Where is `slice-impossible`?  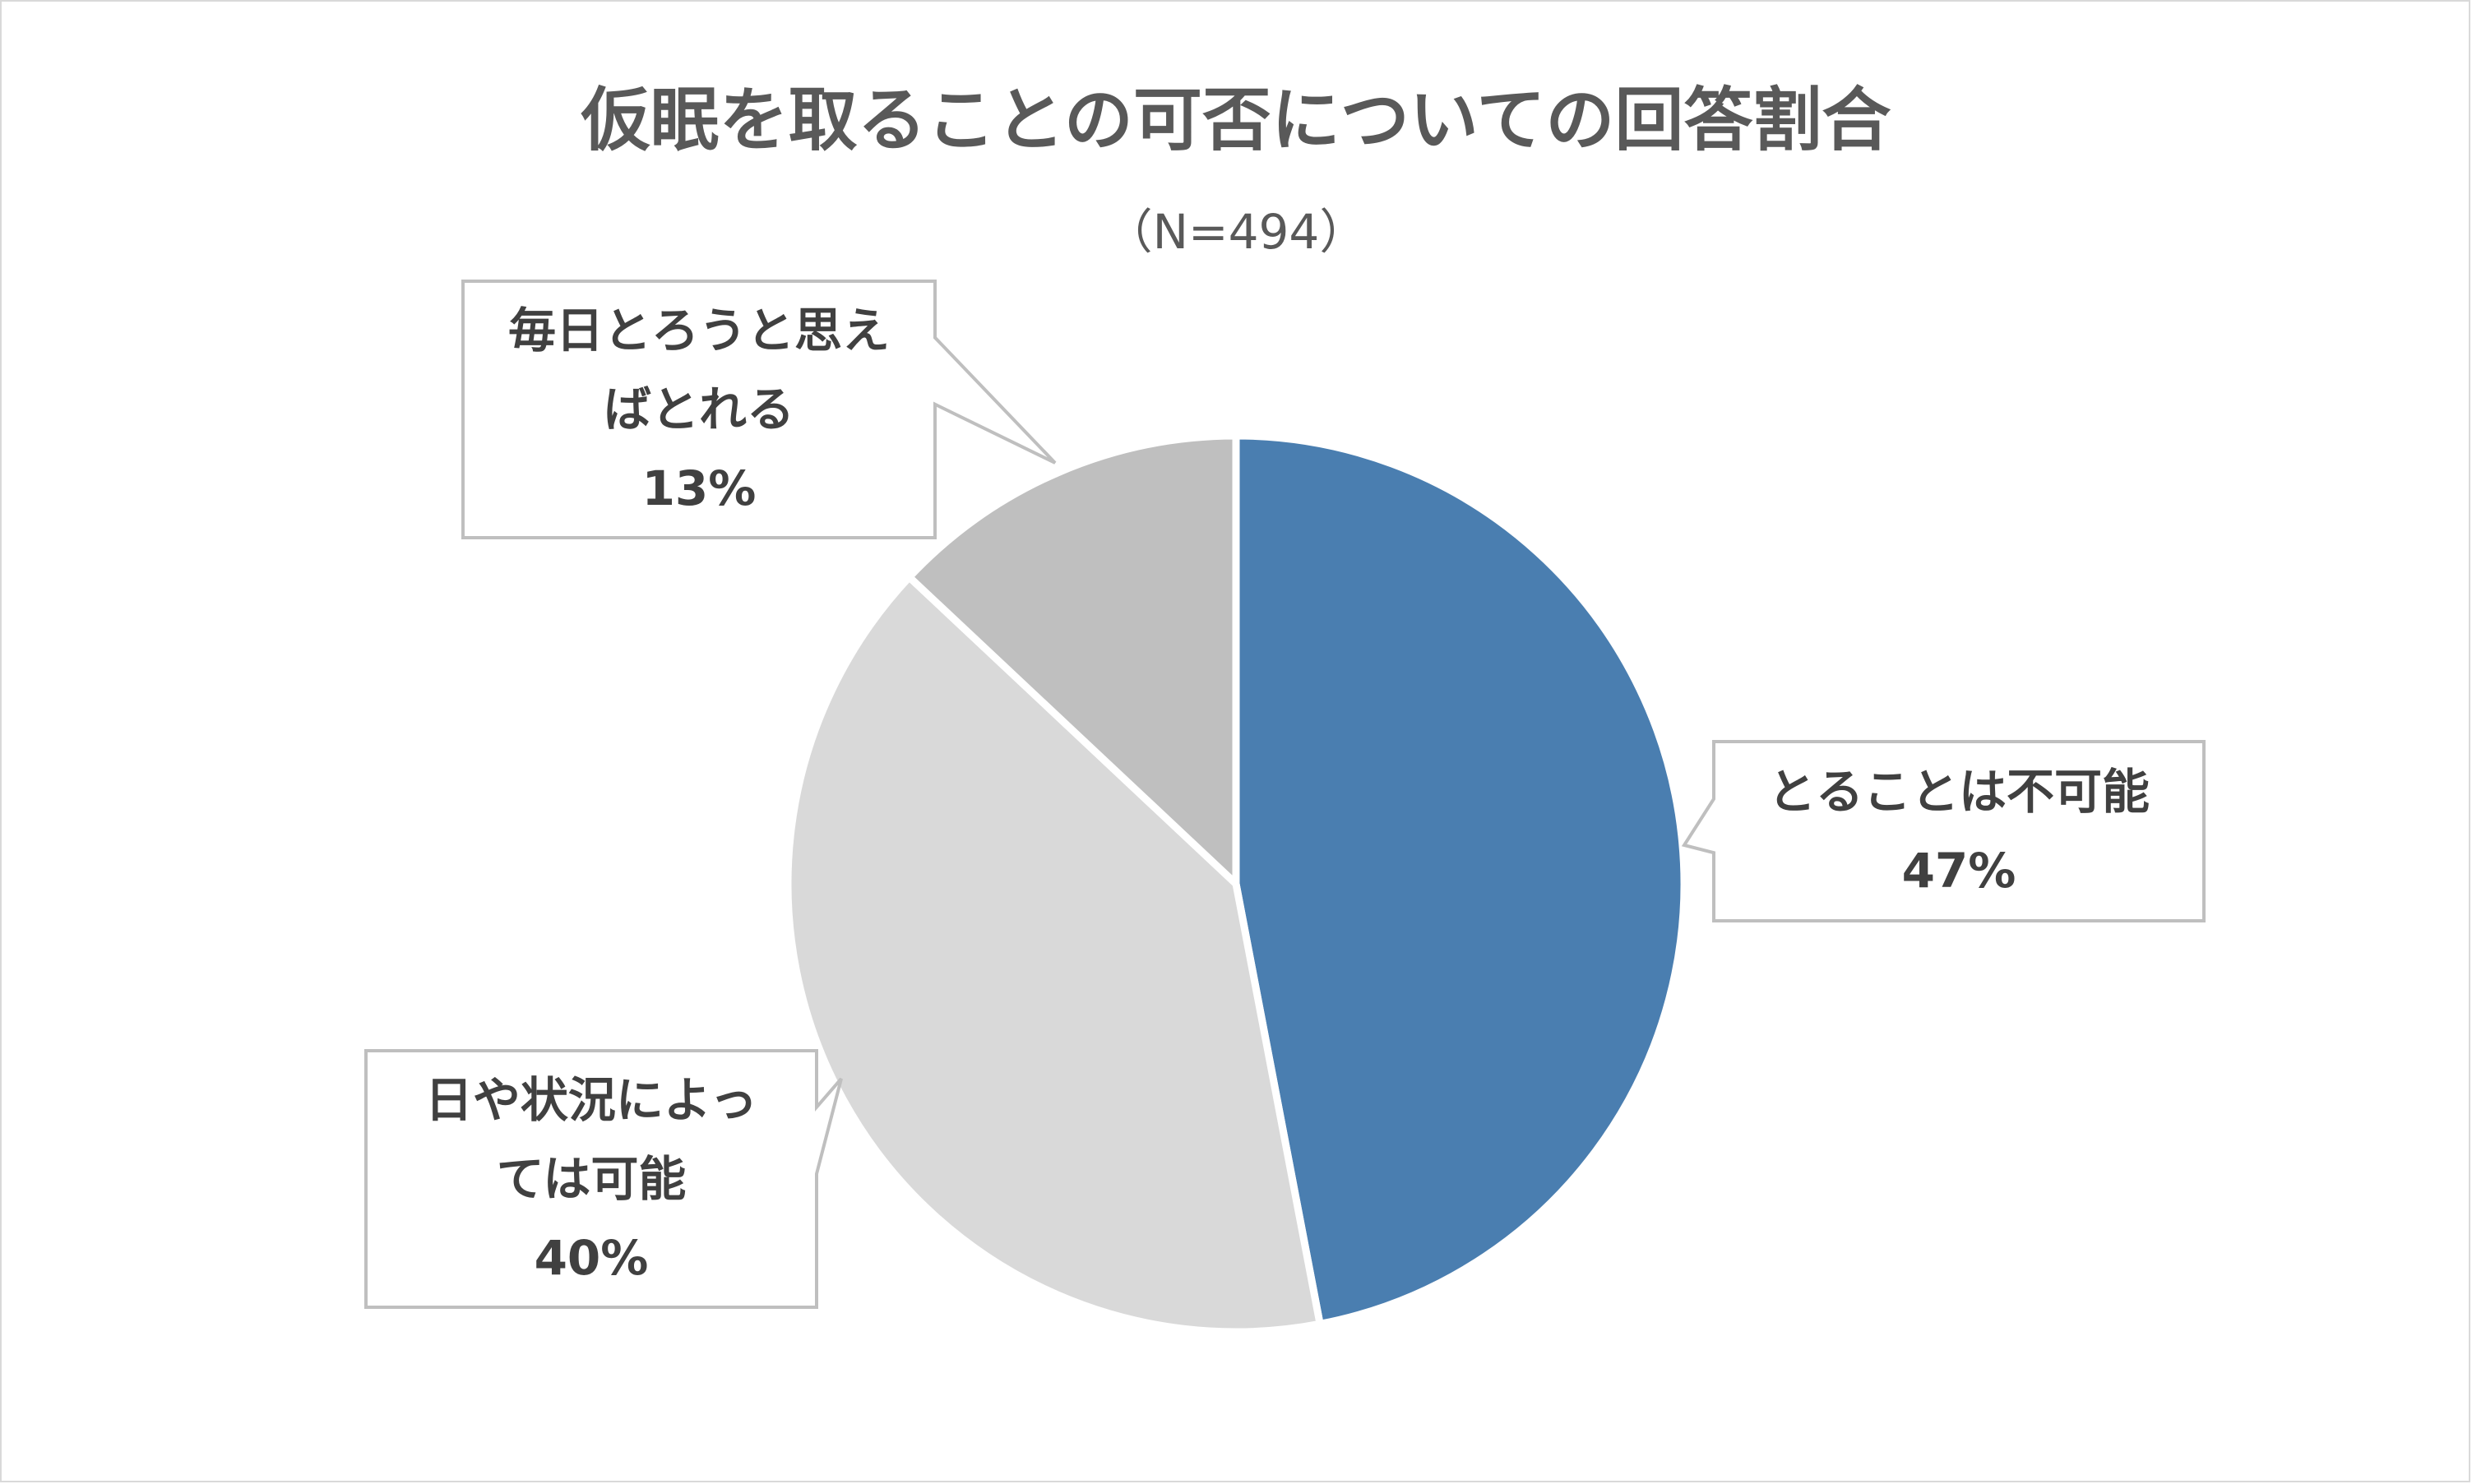
slice-impossible is located at coordinates (1460, 880).